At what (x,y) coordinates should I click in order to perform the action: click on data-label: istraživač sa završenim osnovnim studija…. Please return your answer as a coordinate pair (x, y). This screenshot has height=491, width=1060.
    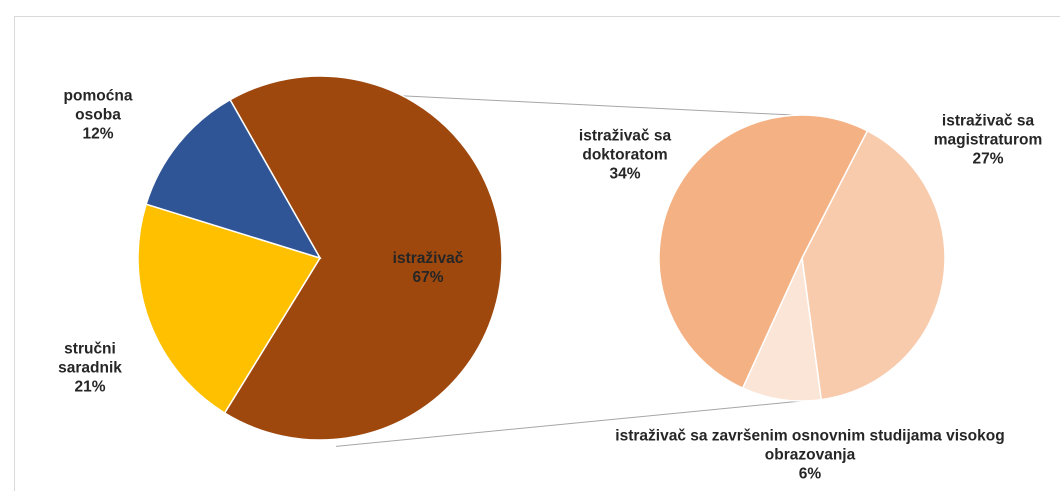
    Looking at the image, I should click on (810, 455).